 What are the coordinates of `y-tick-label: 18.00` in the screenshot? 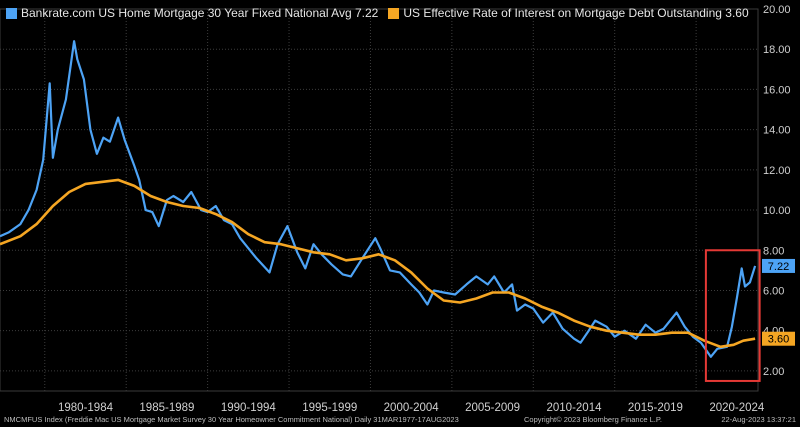 It's located at (777, 50).